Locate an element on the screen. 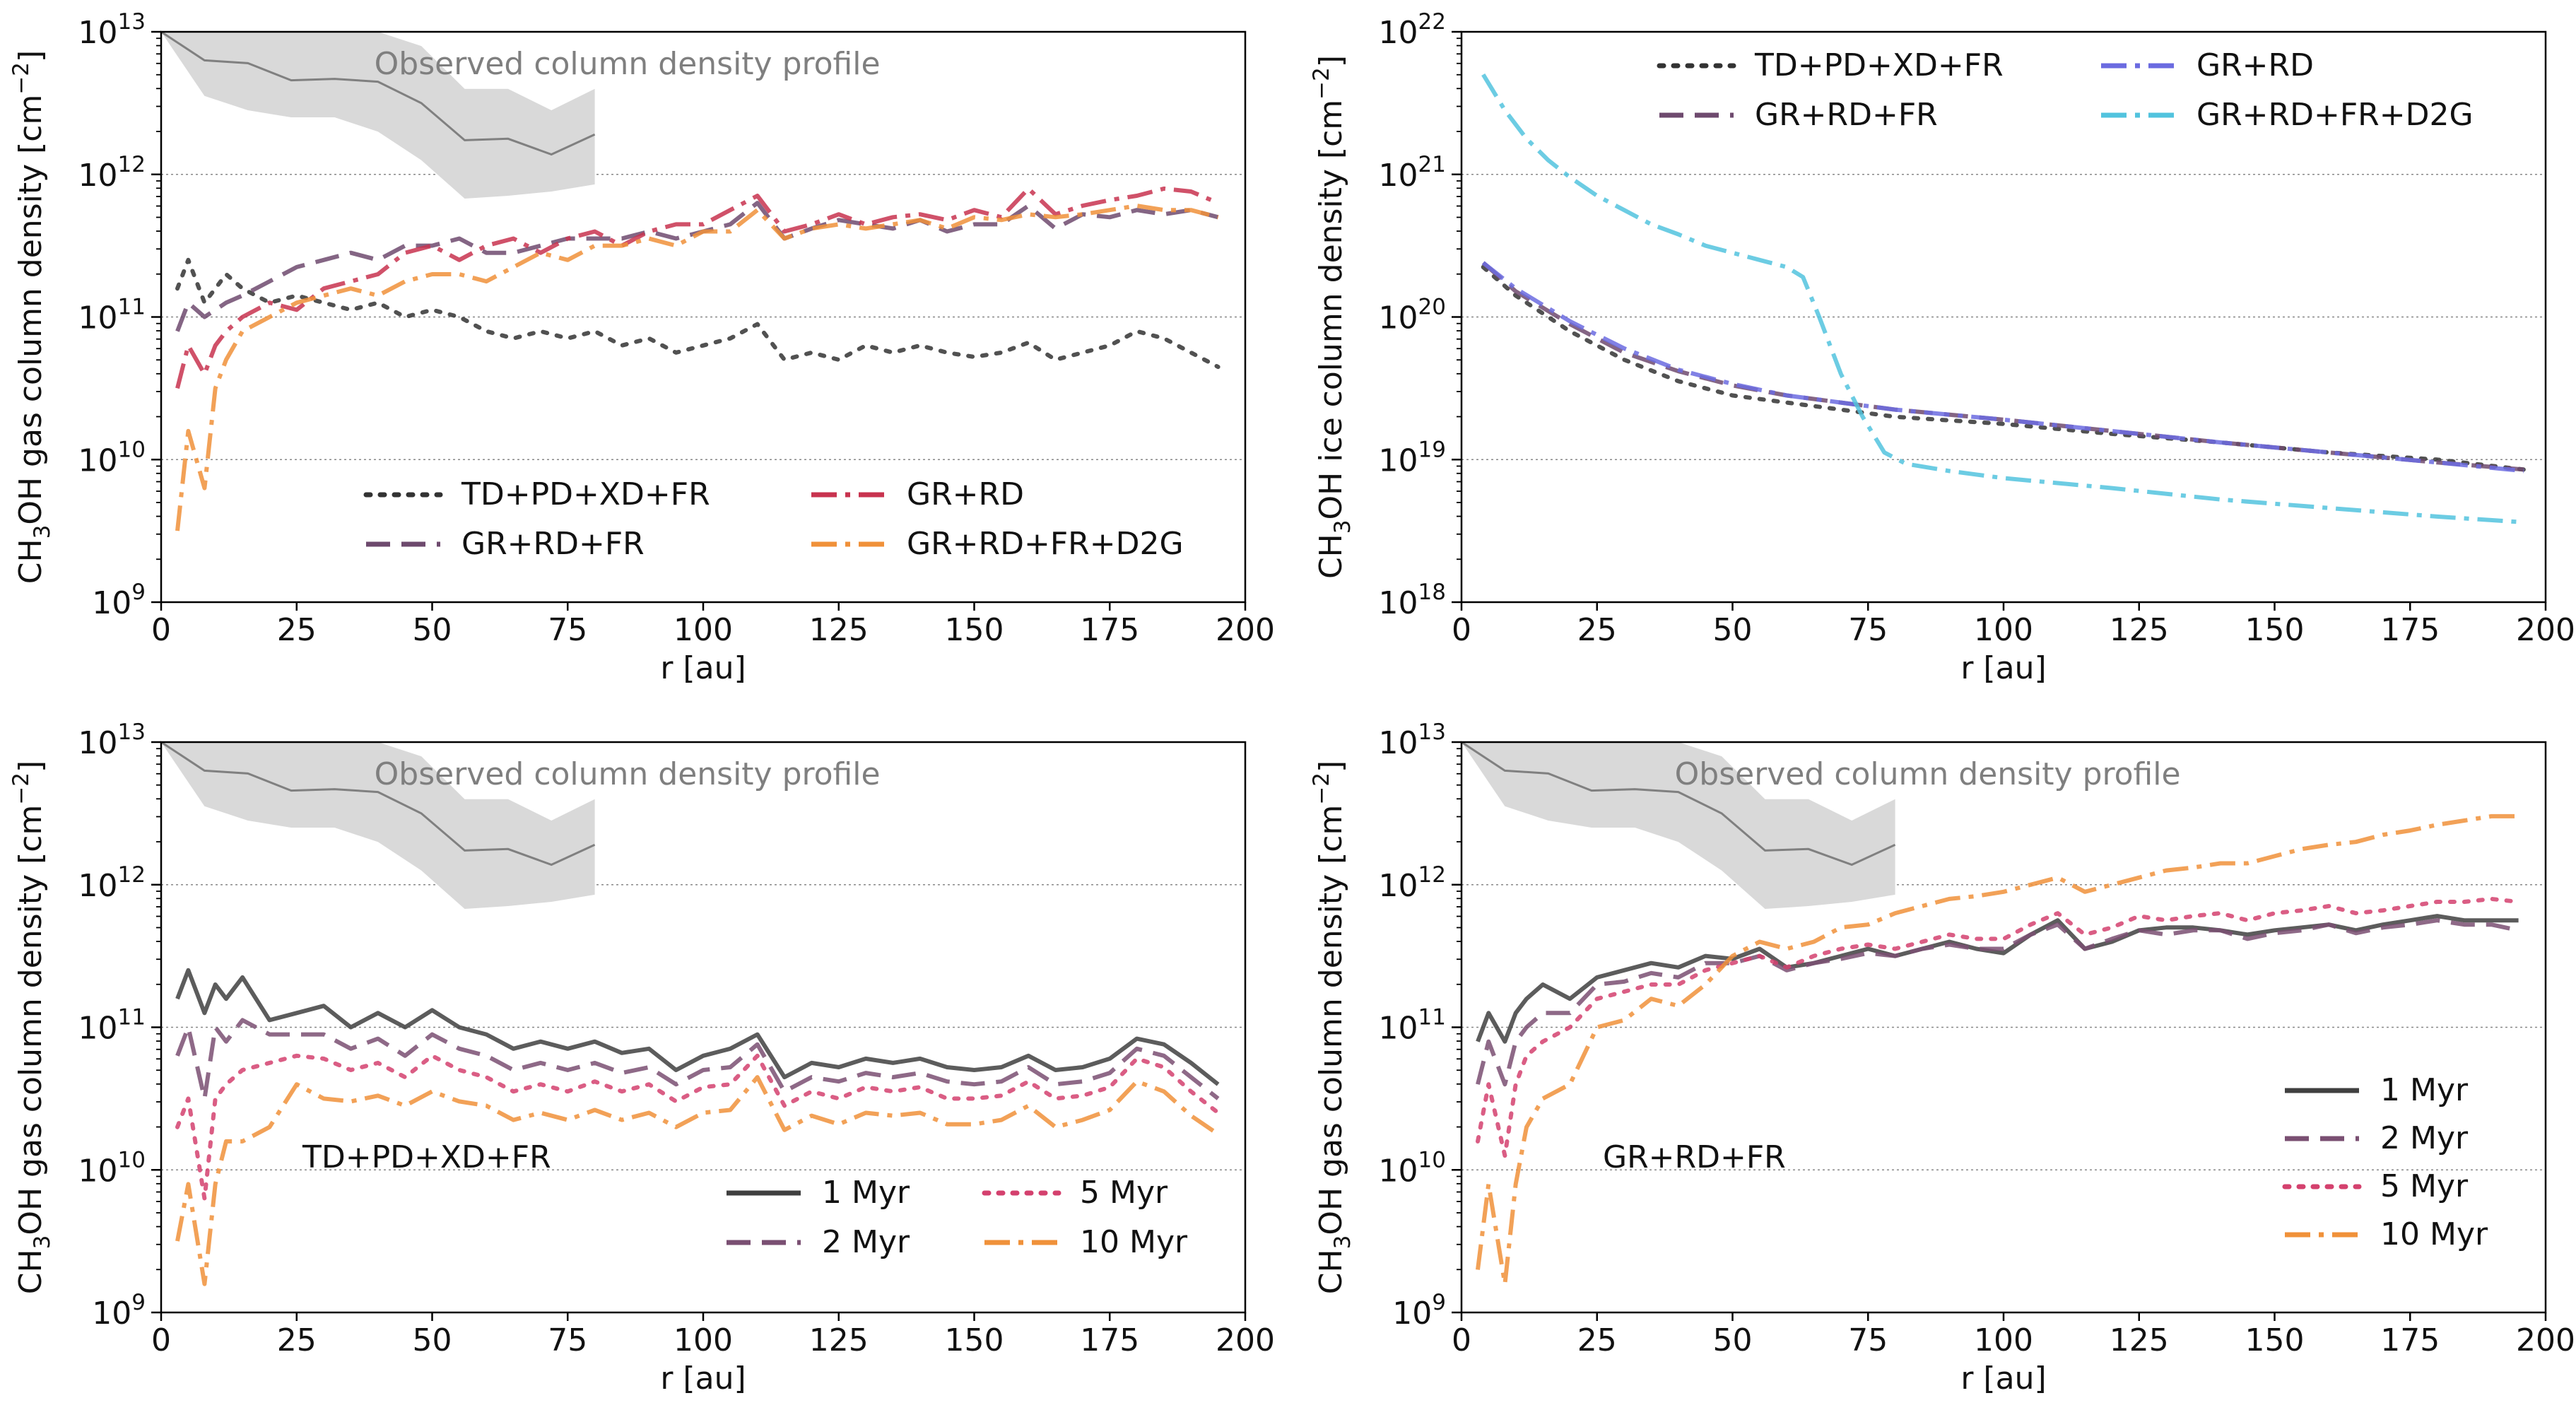 This screenshot has width=2576, height=1410. legend: 1 Myr 2 Myr 5 Myr 10 Myr is located at coordinates (2385, 1162).